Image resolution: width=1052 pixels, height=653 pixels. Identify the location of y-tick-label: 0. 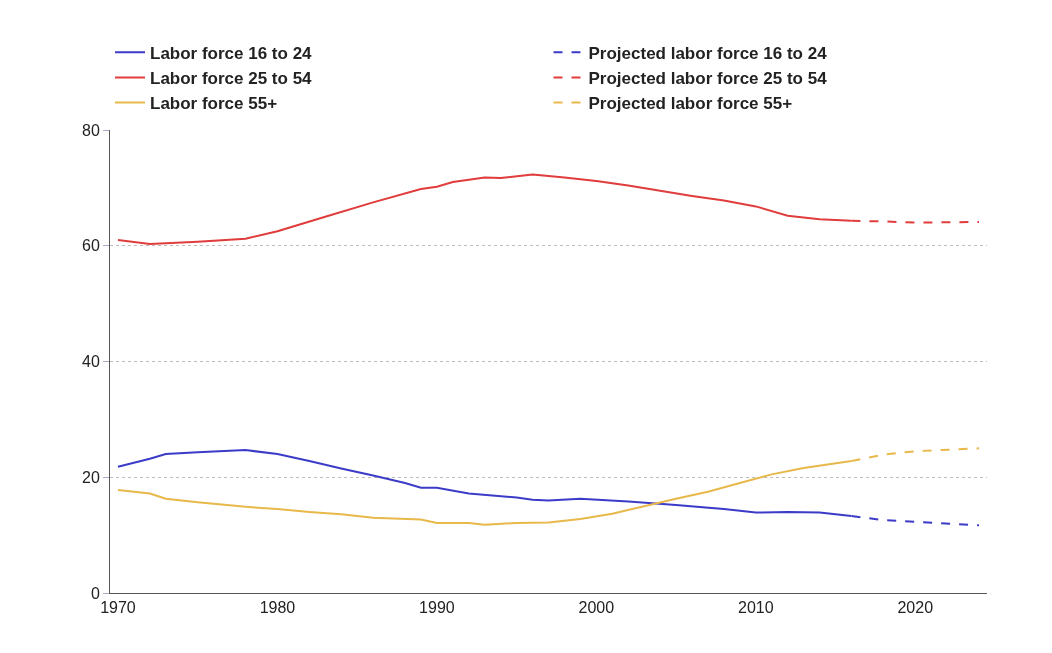
(95, 593).